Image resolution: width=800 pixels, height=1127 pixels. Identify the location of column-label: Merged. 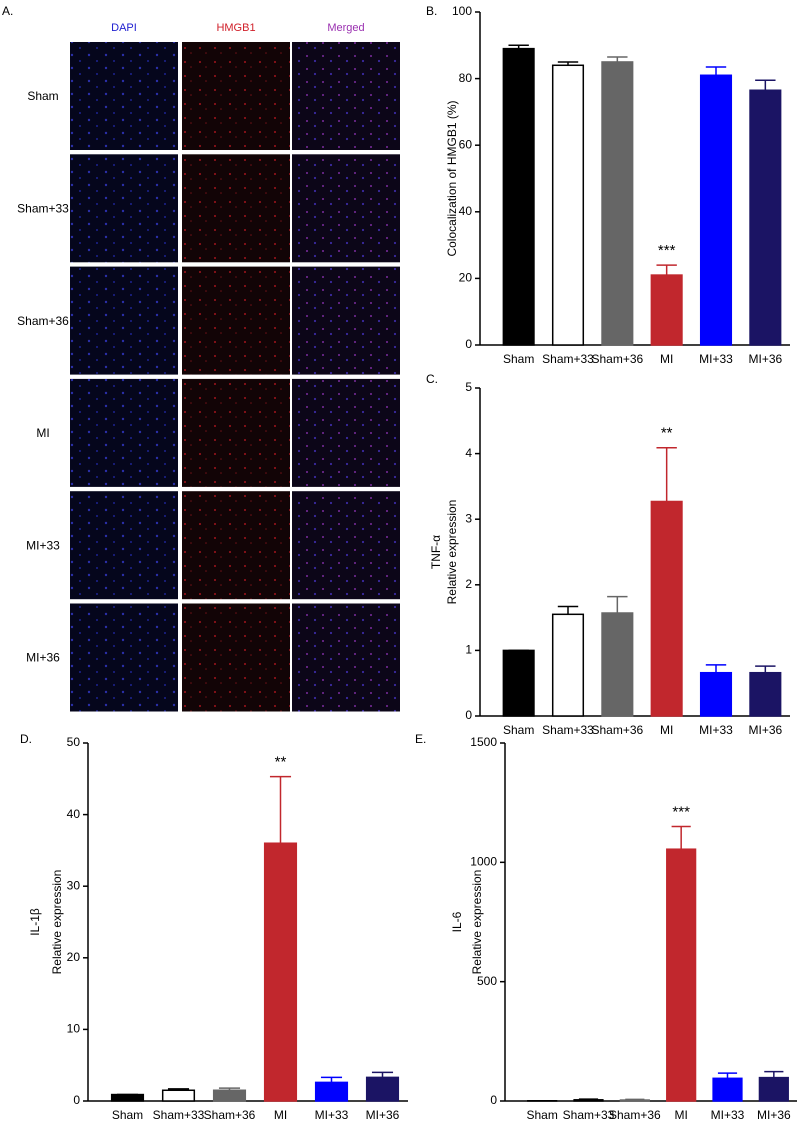
(345, 28).